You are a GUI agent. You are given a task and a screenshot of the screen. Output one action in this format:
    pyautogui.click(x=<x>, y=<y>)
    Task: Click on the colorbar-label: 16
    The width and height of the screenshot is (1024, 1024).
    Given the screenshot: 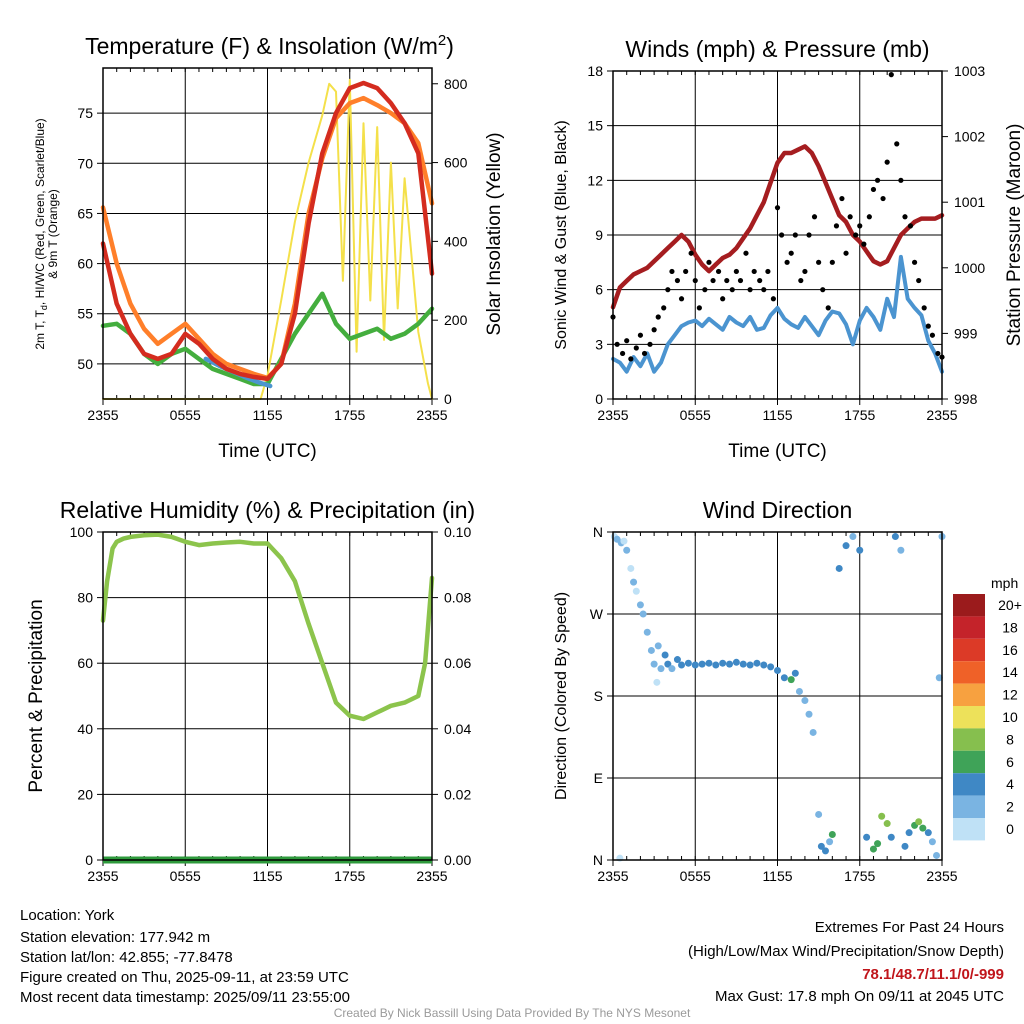 What is the action you would take?
    pyautogui.click(x=1010, y=650)
    